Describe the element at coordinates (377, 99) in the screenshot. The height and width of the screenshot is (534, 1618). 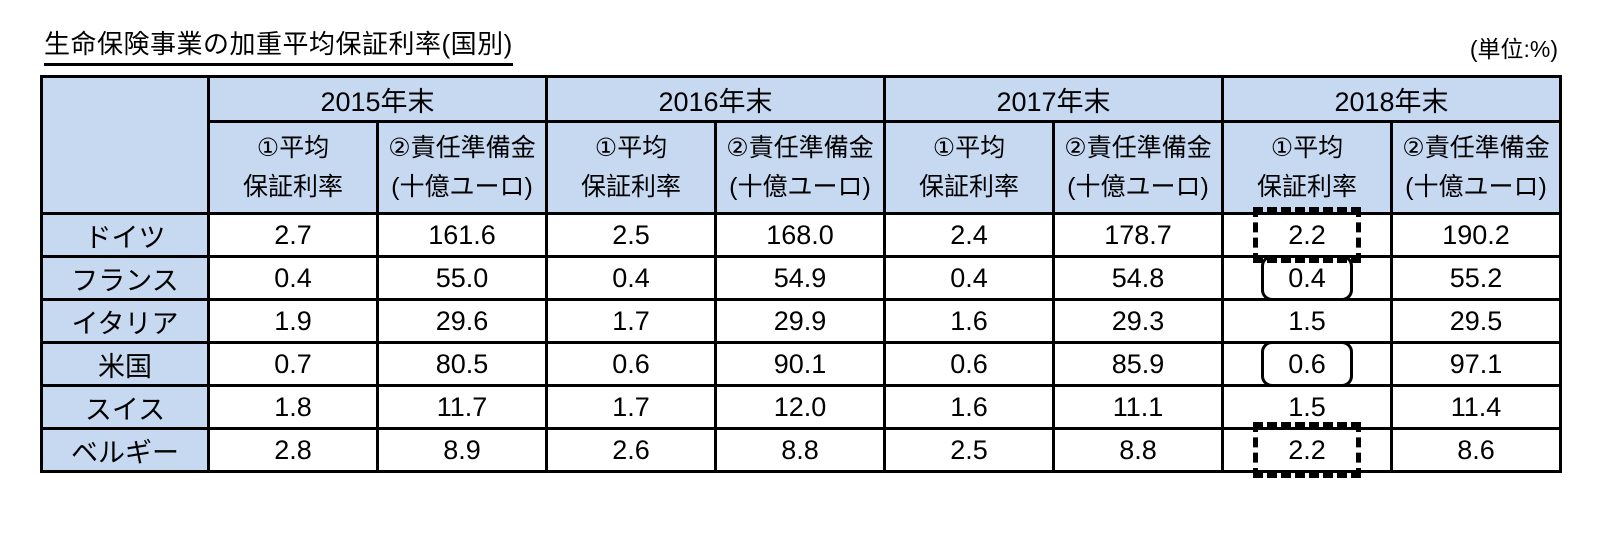
I see `year-header-2015: 2015年末` at that location.